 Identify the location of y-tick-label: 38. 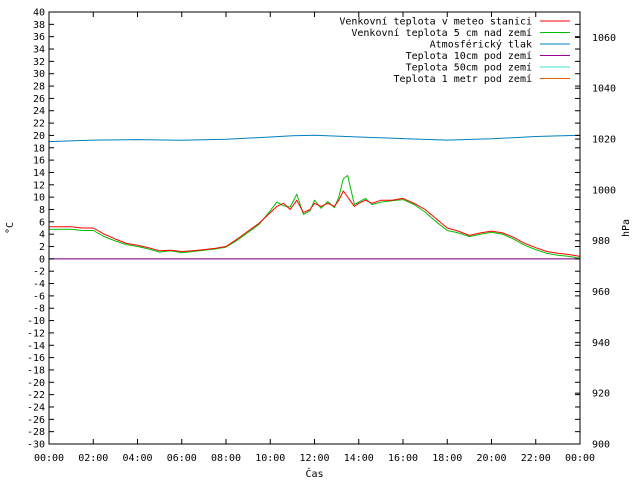
(39, 25).